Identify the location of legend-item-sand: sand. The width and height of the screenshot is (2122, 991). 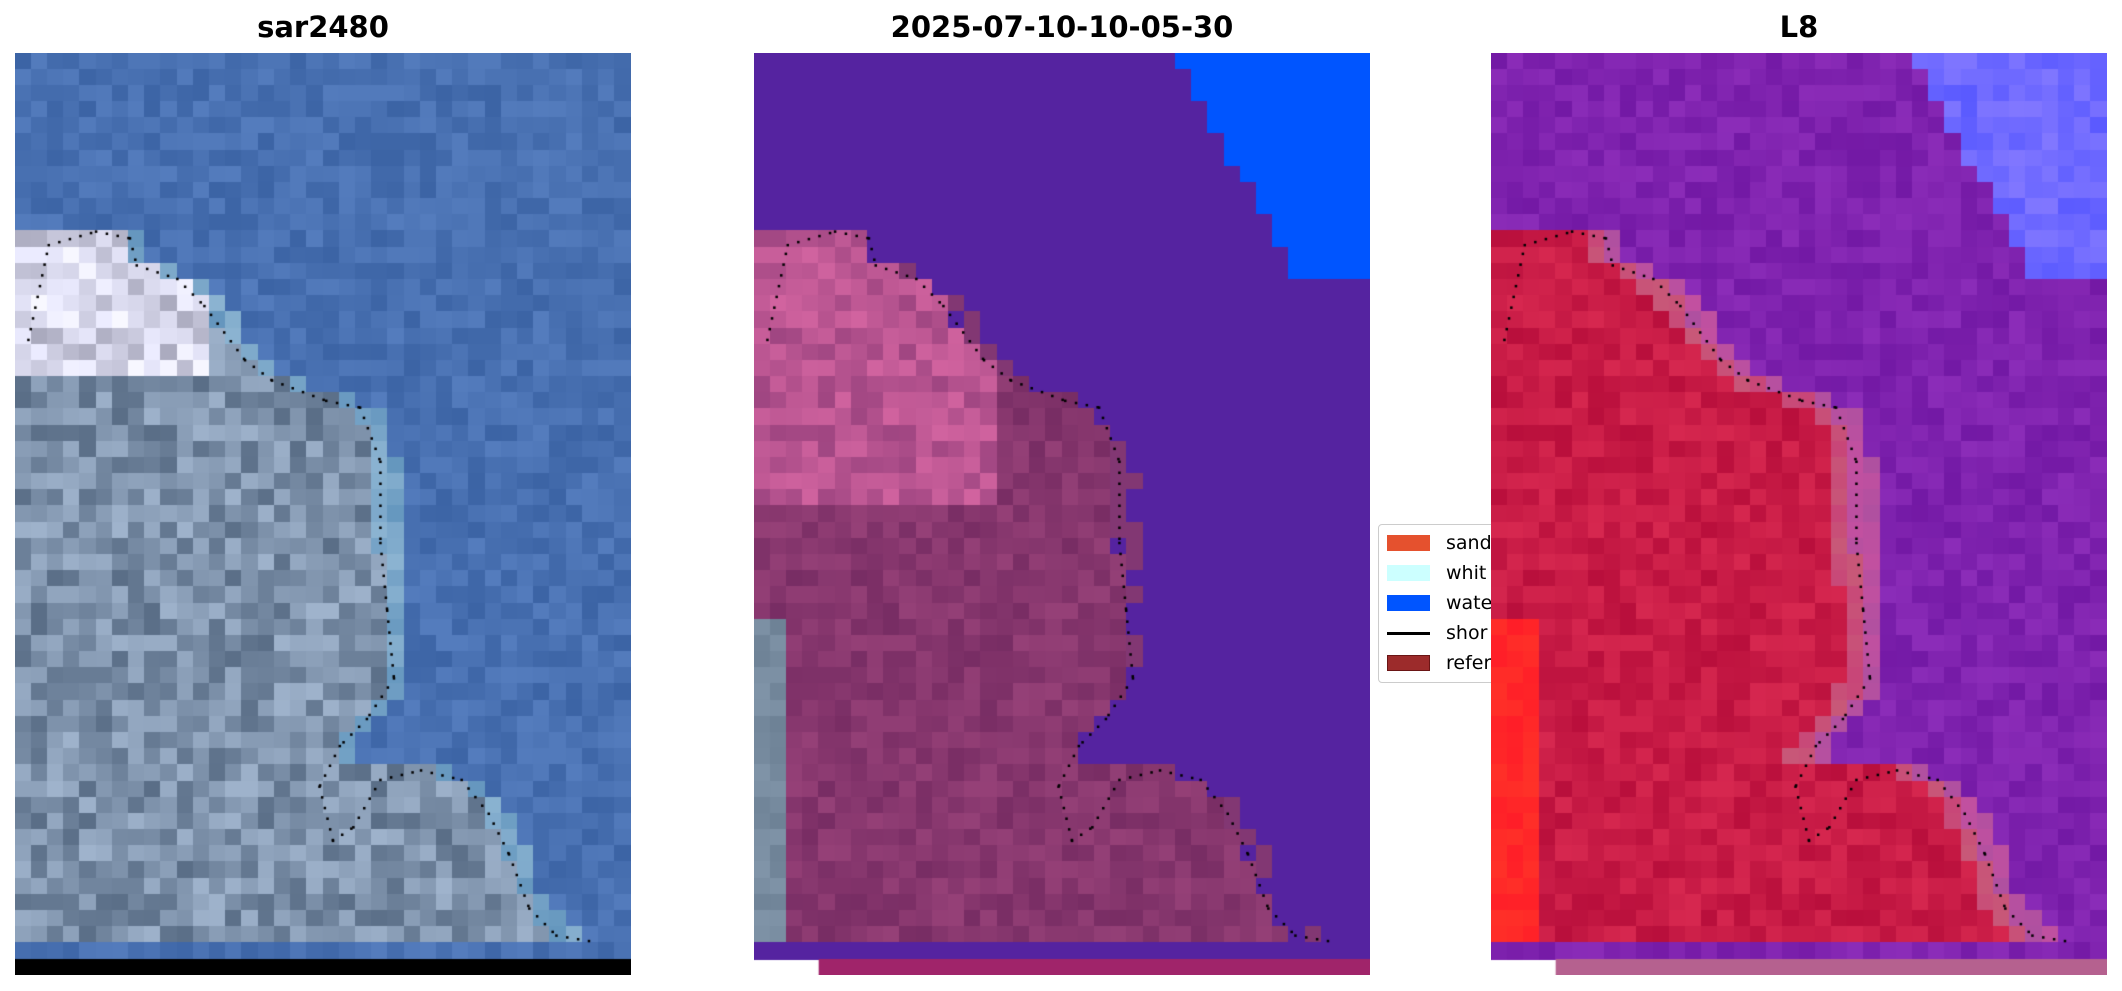
(1439, 543).